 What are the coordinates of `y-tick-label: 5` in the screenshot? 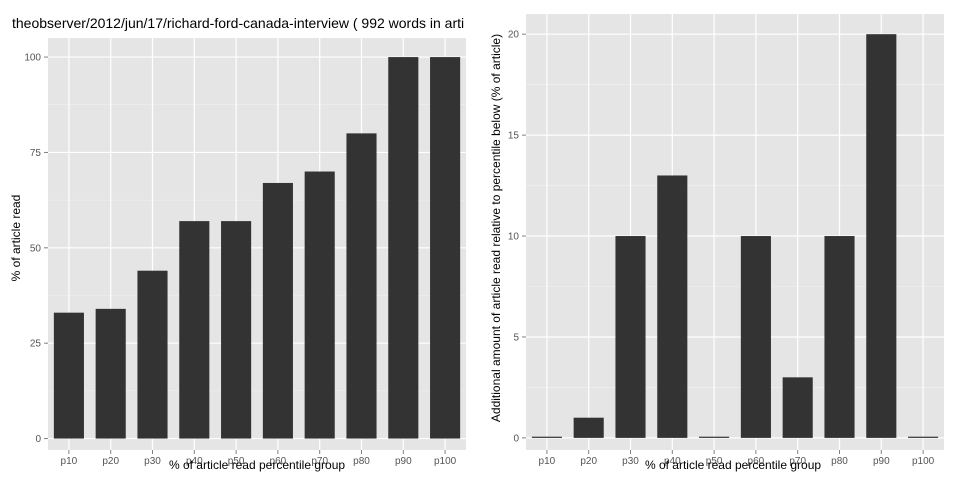 It's located at (516, 337).